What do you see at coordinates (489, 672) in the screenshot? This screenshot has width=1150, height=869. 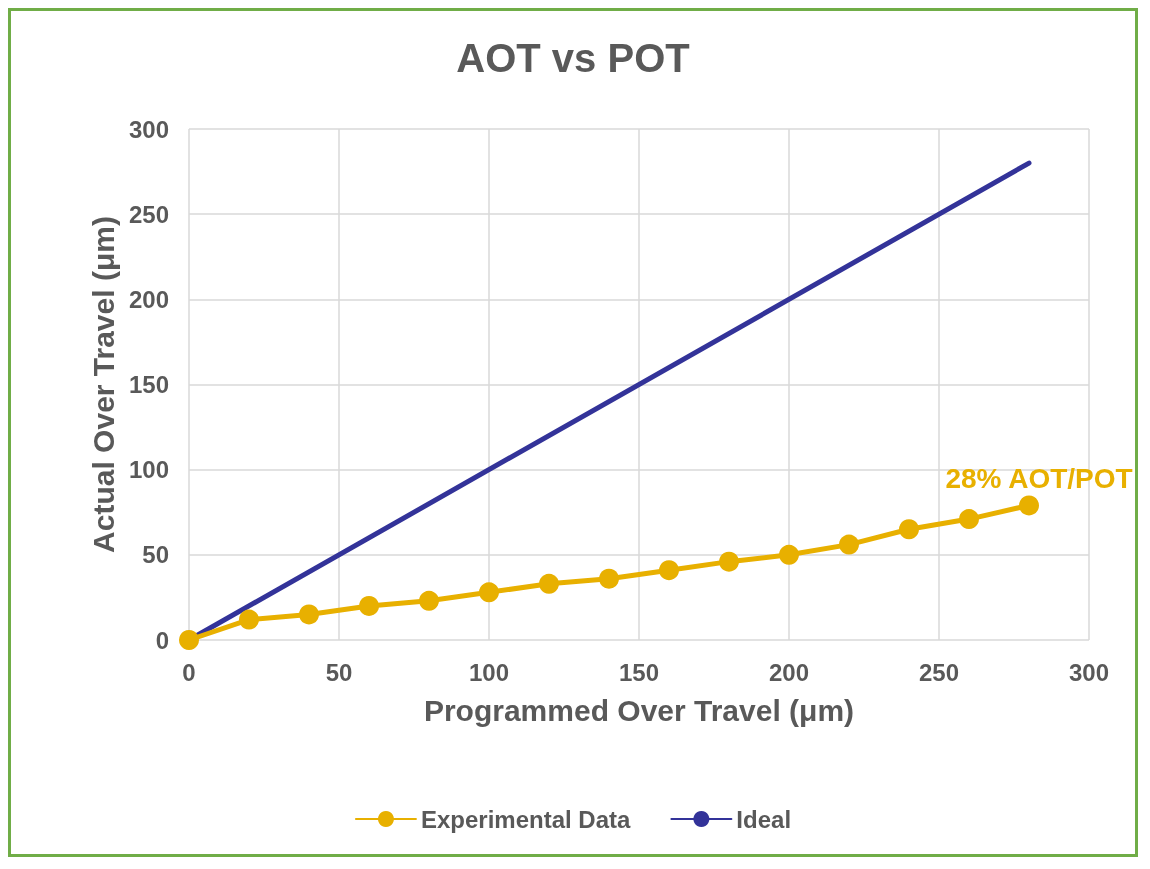 I see `x-tick-label: 100` at bounding box center [489, 672].